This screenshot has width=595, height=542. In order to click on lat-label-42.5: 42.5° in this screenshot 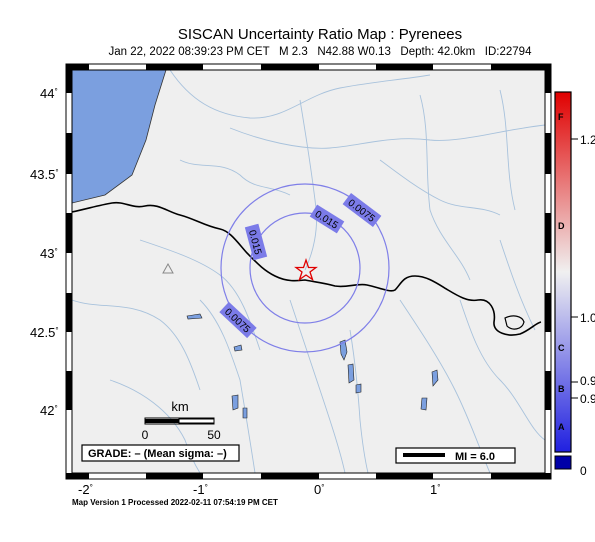, I will do `click(44, 332)`.